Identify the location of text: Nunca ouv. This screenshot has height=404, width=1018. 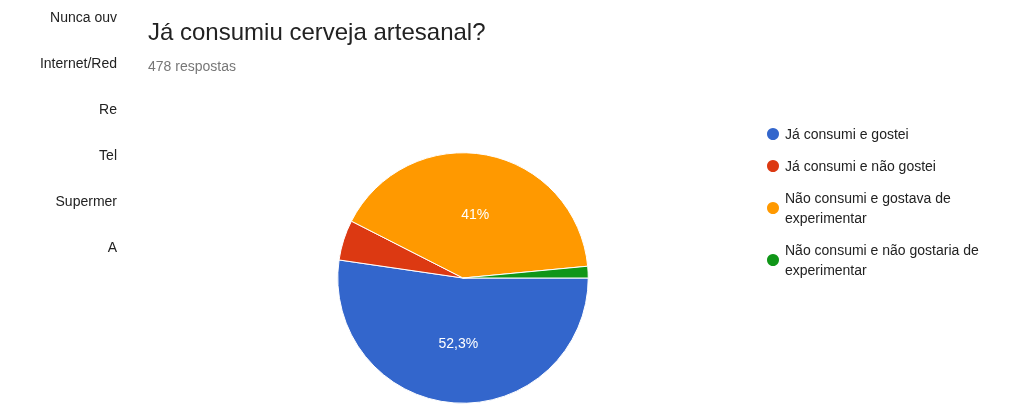
(83, 17).